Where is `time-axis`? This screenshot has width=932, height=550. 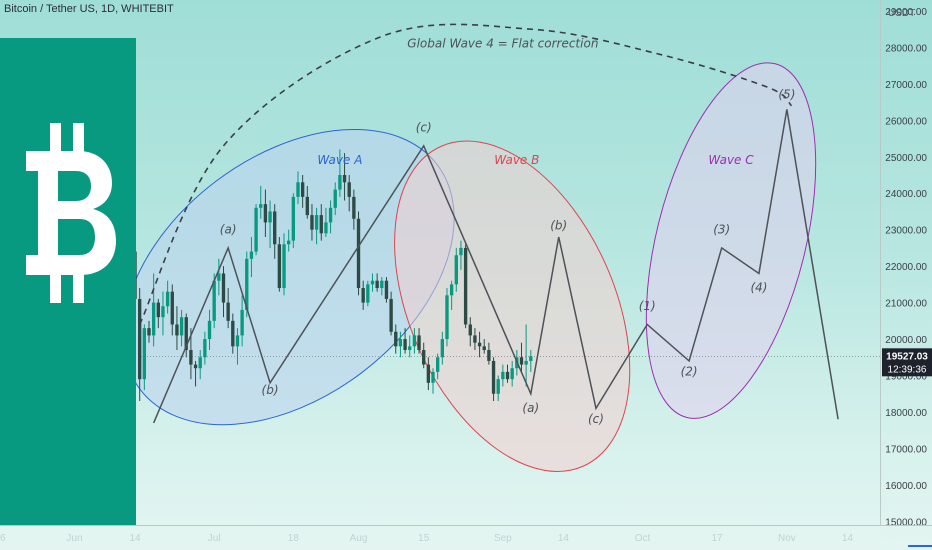
time-axis is located at coordinates (440, 538).